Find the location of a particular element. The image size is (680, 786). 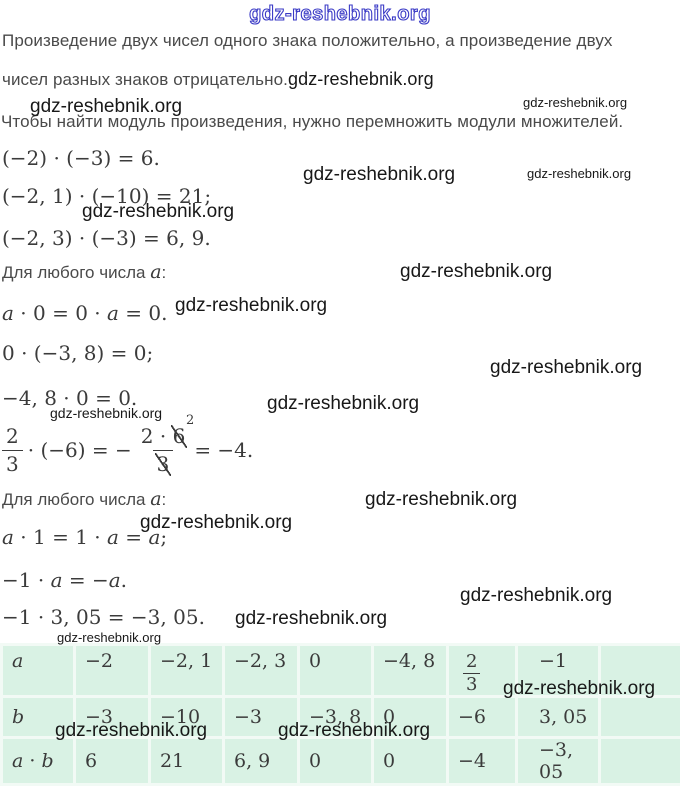

cancelled-value: 3 is located at coordinates (163, 463).